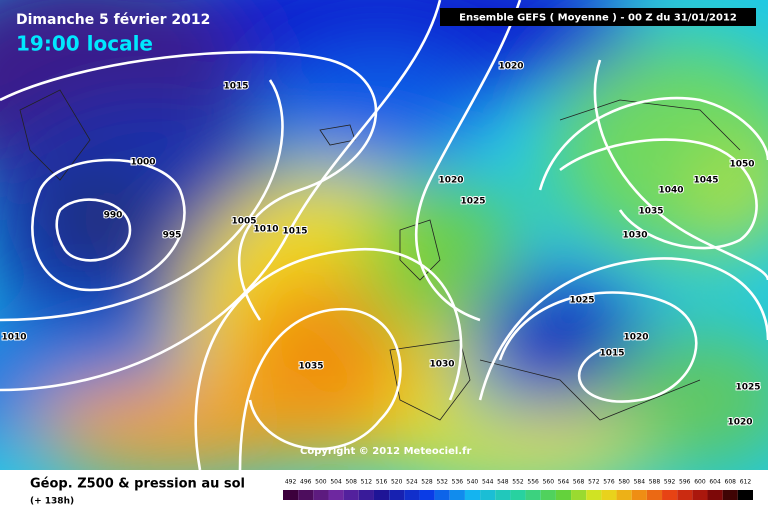 The width and height of the screenshot is (768, 516). Describe the element at coordinates (741, 165) in the screenshot. I see `isobar-label: 1050` at that location.